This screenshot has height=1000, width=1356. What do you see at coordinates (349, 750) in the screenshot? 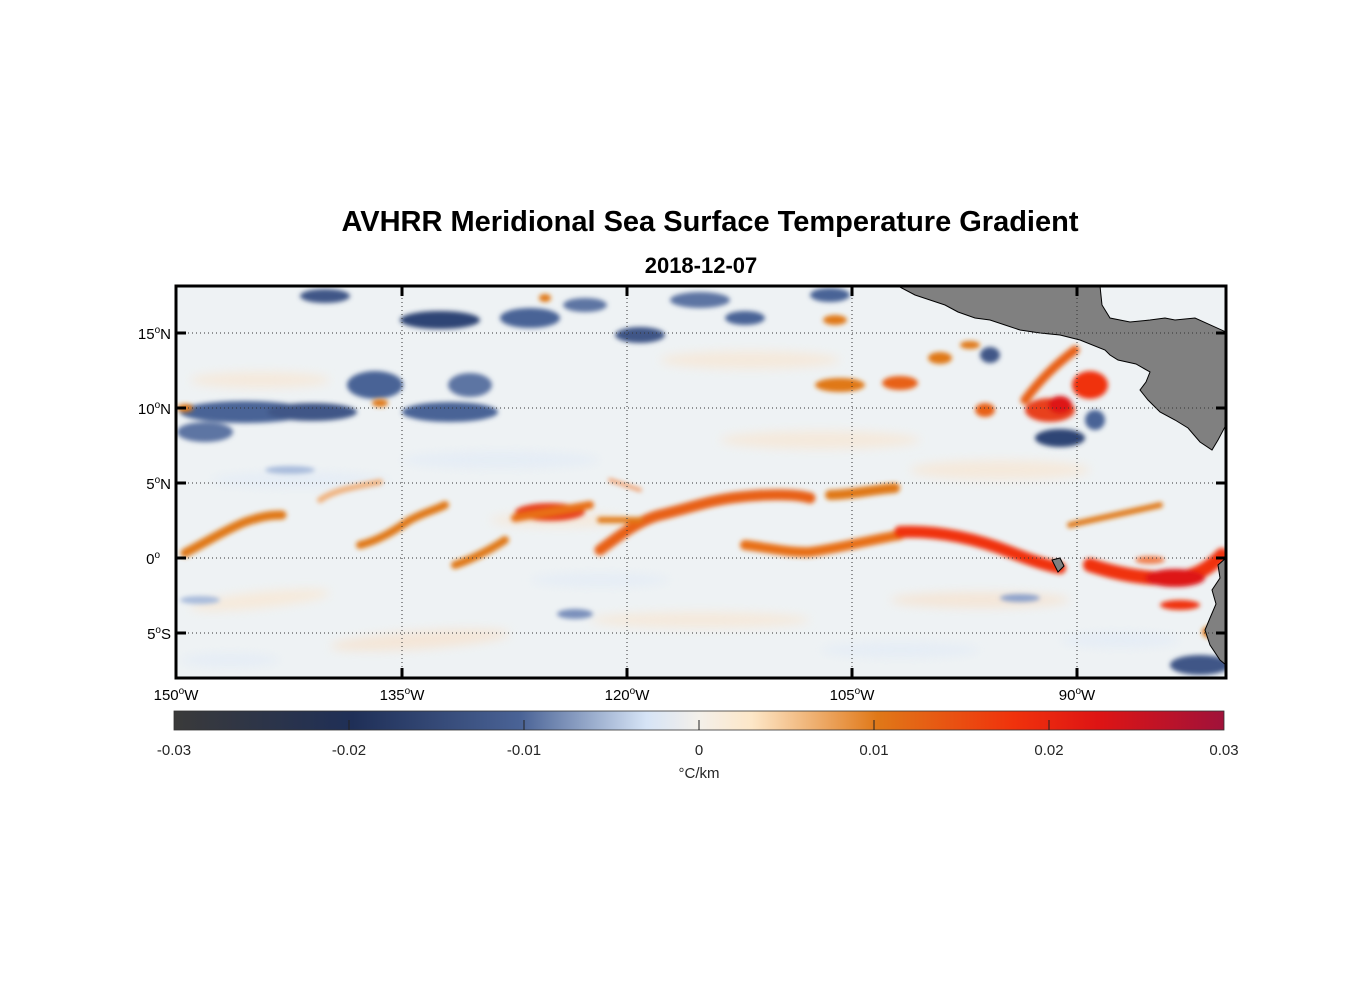
I see `colorbar-label: -0.02` at bounding box center [349, 750].